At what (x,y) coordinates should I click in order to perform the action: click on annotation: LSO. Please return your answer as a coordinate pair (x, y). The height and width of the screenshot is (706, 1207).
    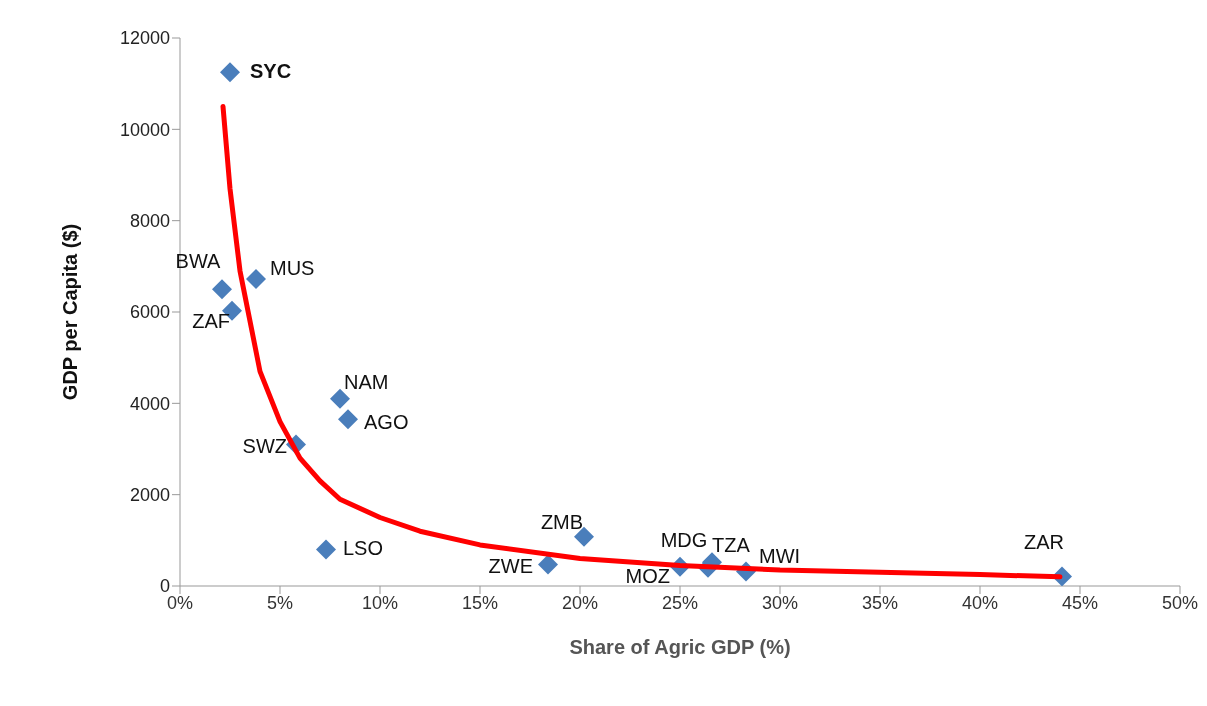
    Looking at the image, I should click on (363, 548).